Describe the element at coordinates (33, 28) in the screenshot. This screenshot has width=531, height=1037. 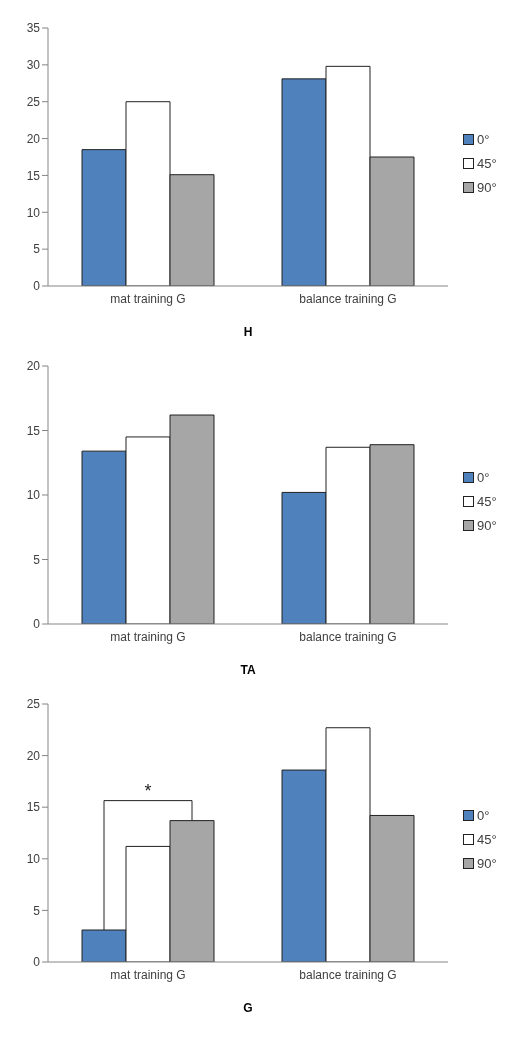
I see `y-tick-label: 35` at that location.